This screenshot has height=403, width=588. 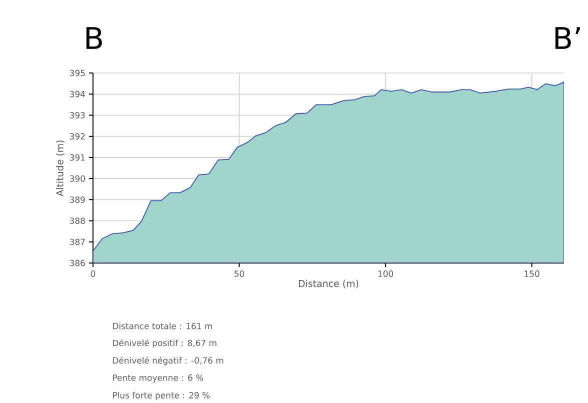 I want to click on y-axis-title: Altitude (m), so click(x=60, y=168).